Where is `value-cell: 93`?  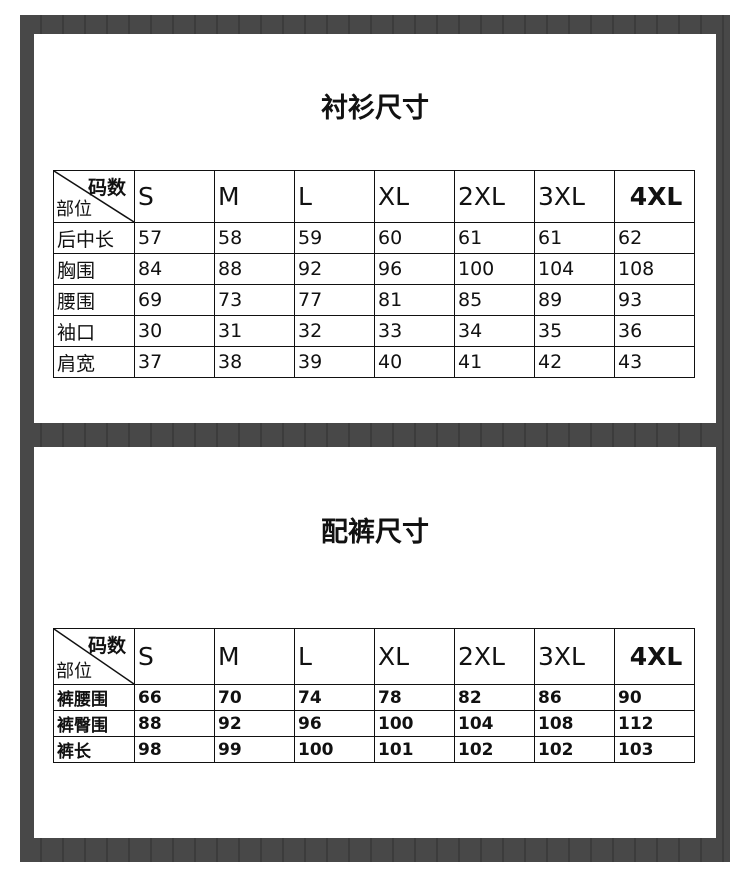
value-cell: 93 is located at coordinates (654, 300).